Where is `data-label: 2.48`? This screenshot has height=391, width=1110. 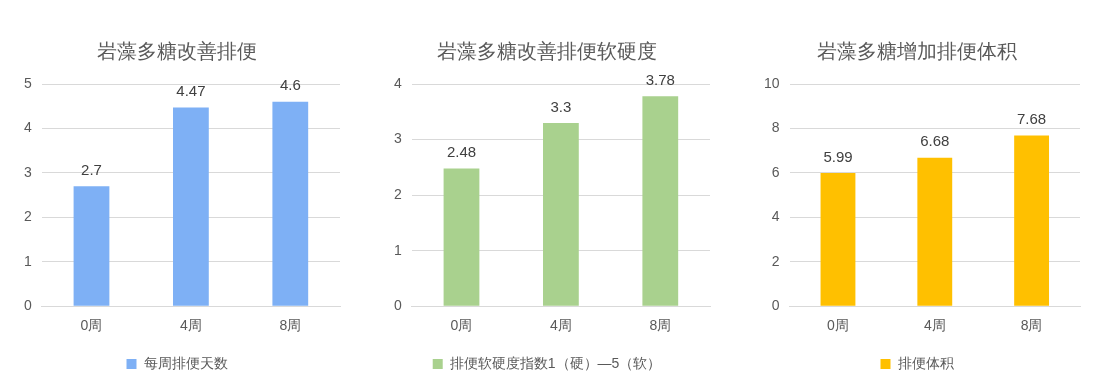
data-label: 2.48 is located at coordinates (461, 152).